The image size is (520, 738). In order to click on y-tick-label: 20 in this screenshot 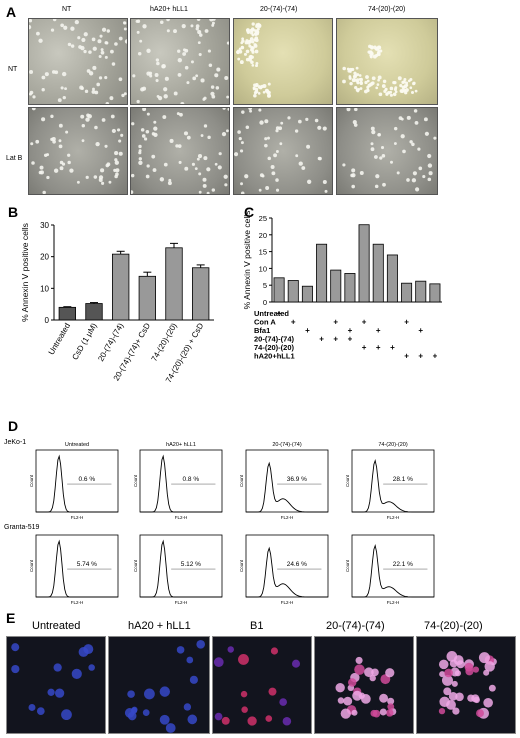, I will do `click(44, 257)`.